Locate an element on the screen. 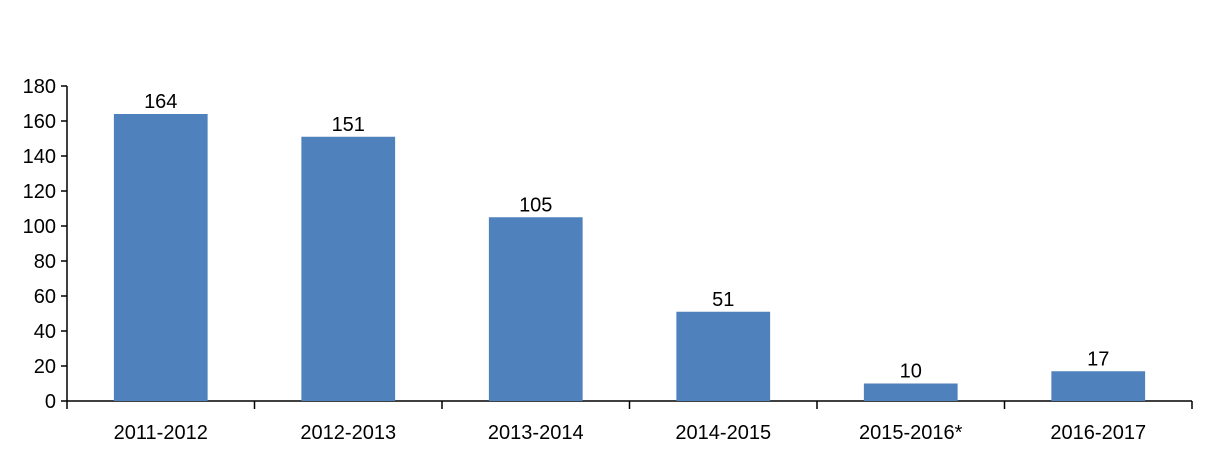 This screenshot has height=473, width=1206. x-category-label: 2015-2016* is located at coordinates (911, 433).